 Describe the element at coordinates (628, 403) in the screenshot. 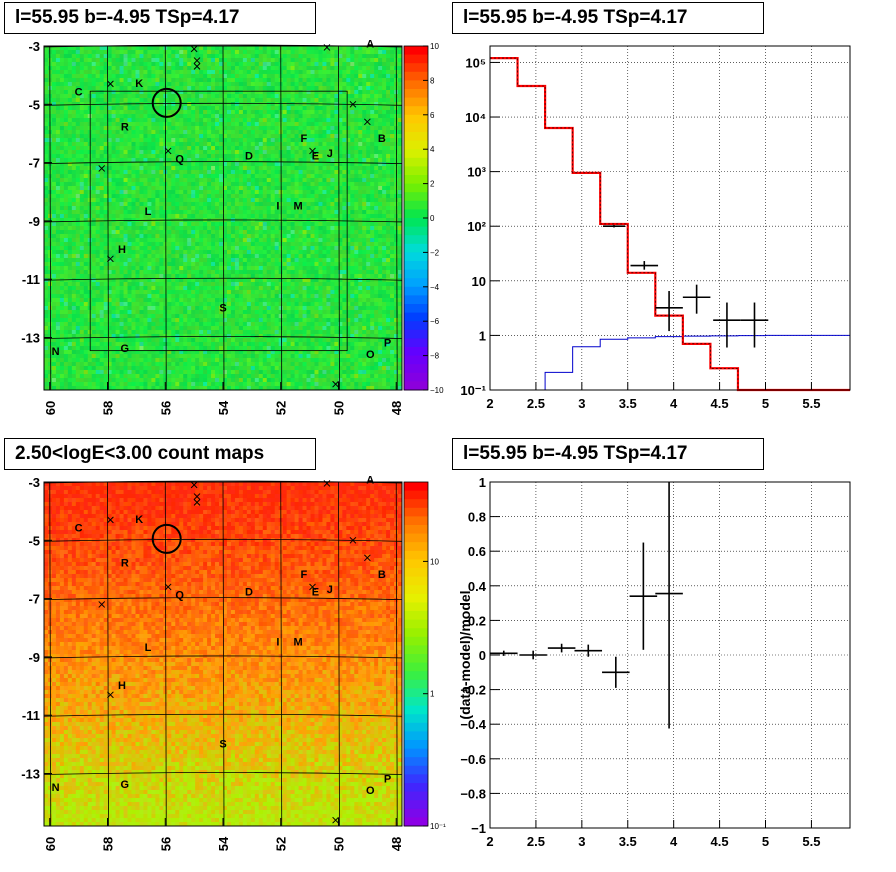

I see `x-tick-label: 3.5` at that location.